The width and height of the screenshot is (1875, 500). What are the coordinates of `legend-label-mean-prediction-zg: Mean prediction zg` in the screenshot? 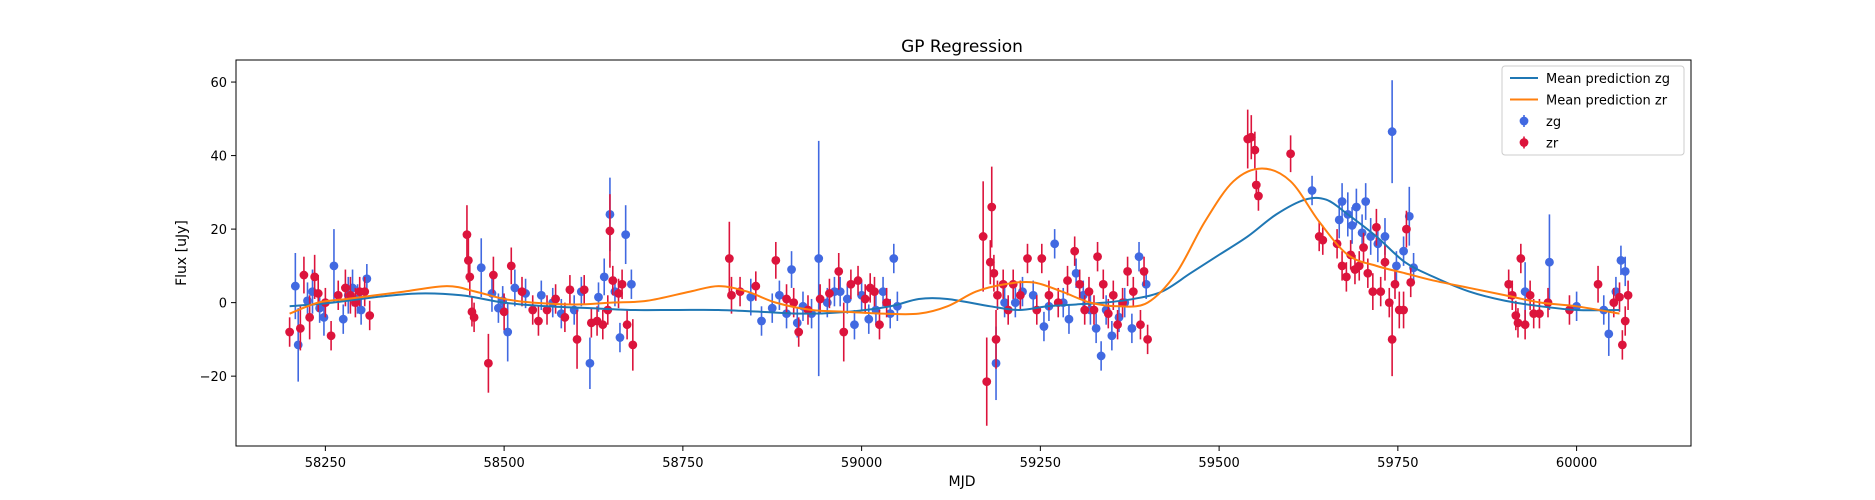 It's located at (1608, 79).